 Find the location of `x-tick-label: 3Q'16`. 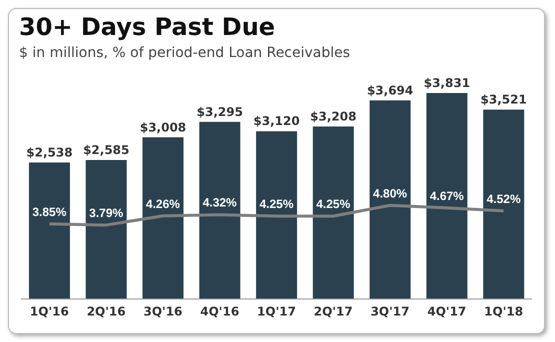

x-tick-label: 3Q'16 is located at coordinates (162, 311).